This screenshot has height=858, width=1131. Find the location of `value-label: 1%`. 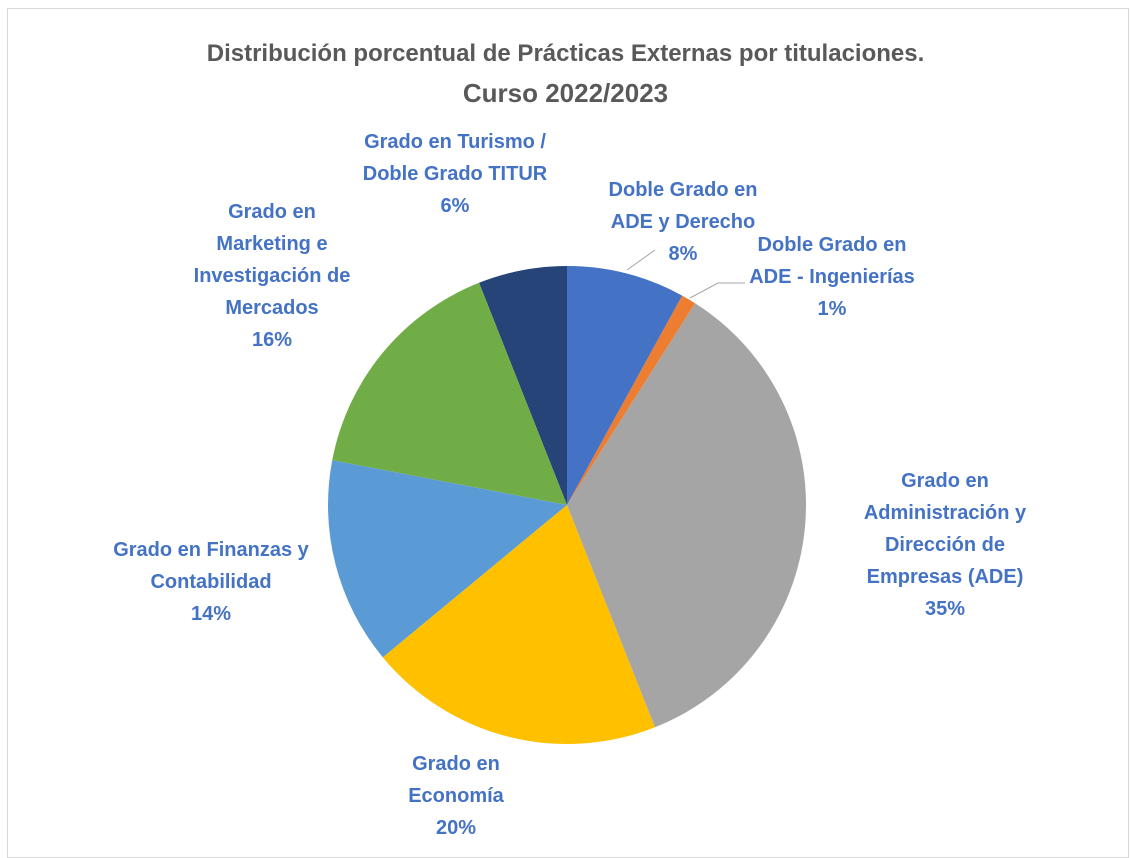

value-label: 1% is located at coordinates (832, 309).